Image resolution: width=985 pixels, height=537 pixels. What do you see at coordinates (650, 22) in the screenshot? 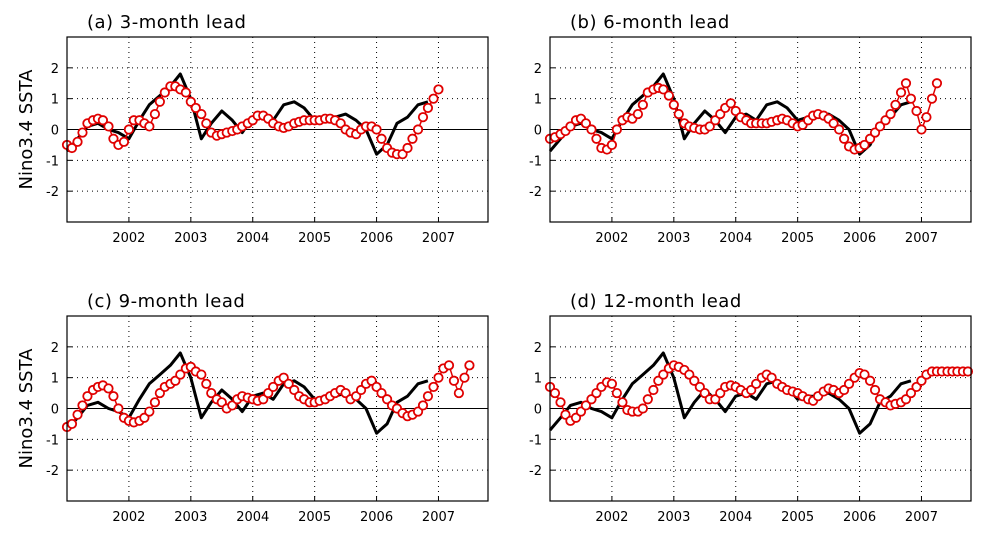
I see `panel-title: (b) 6-month lead` at bounding box center [650, 22].